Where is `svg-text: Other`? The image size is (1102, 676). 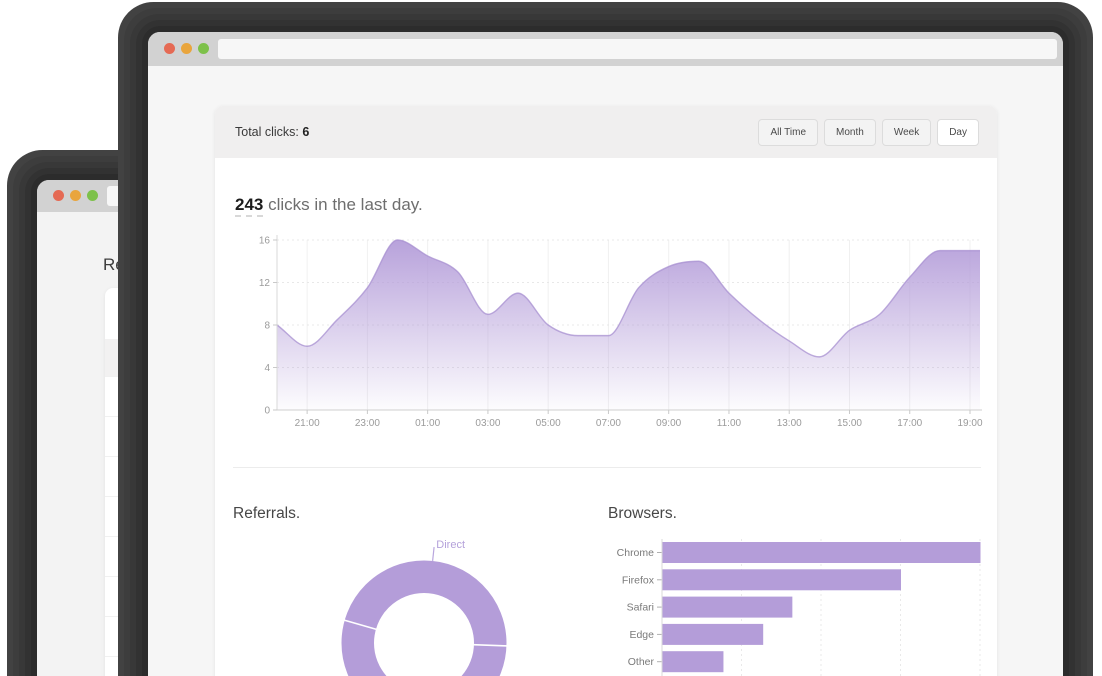 svg-text: Other is located at coordinates (641, 662).